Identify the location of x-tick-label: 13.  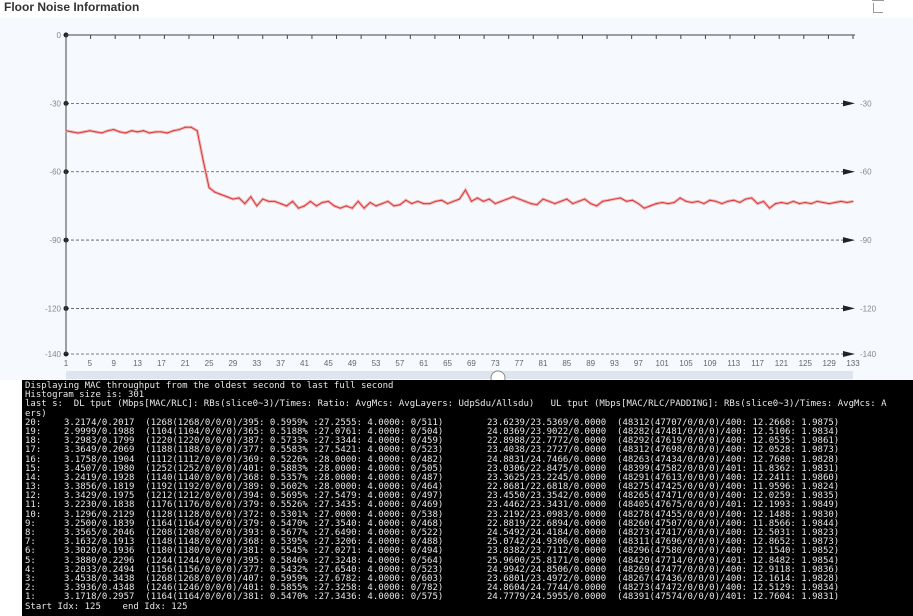
(137, 363).